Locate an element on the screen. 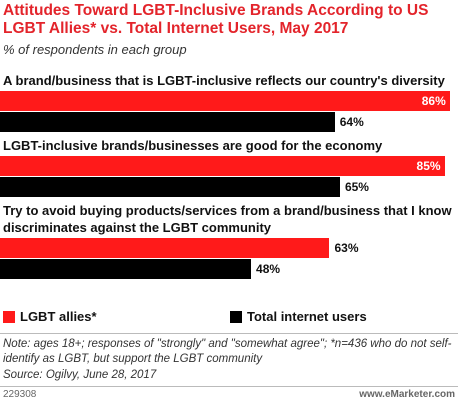 The width and height of the screenshot is (458, 400). bar-row: 64% is located at coordinates (229, 122).